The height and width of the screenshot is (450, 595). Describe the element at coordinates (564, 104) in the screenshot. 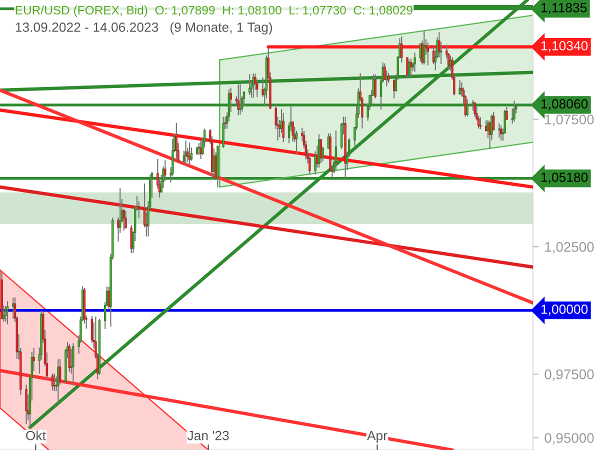

I see `ref-line-label: 1,08060` at that location.